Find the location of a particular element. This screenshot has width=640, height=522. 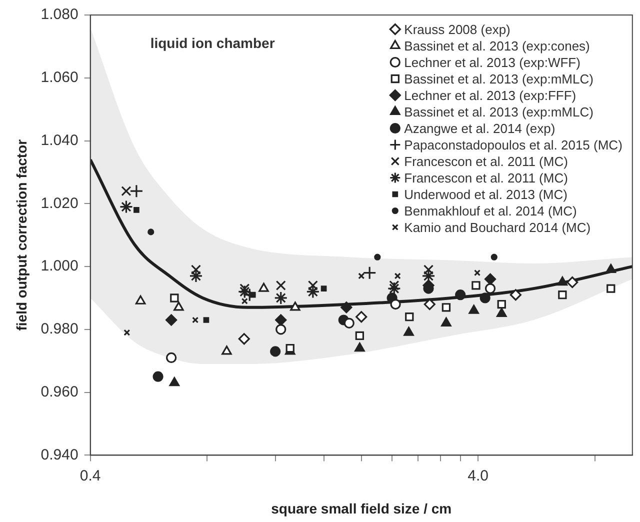

annotation: liquid ion chamber is located at coordinates (213, 42).